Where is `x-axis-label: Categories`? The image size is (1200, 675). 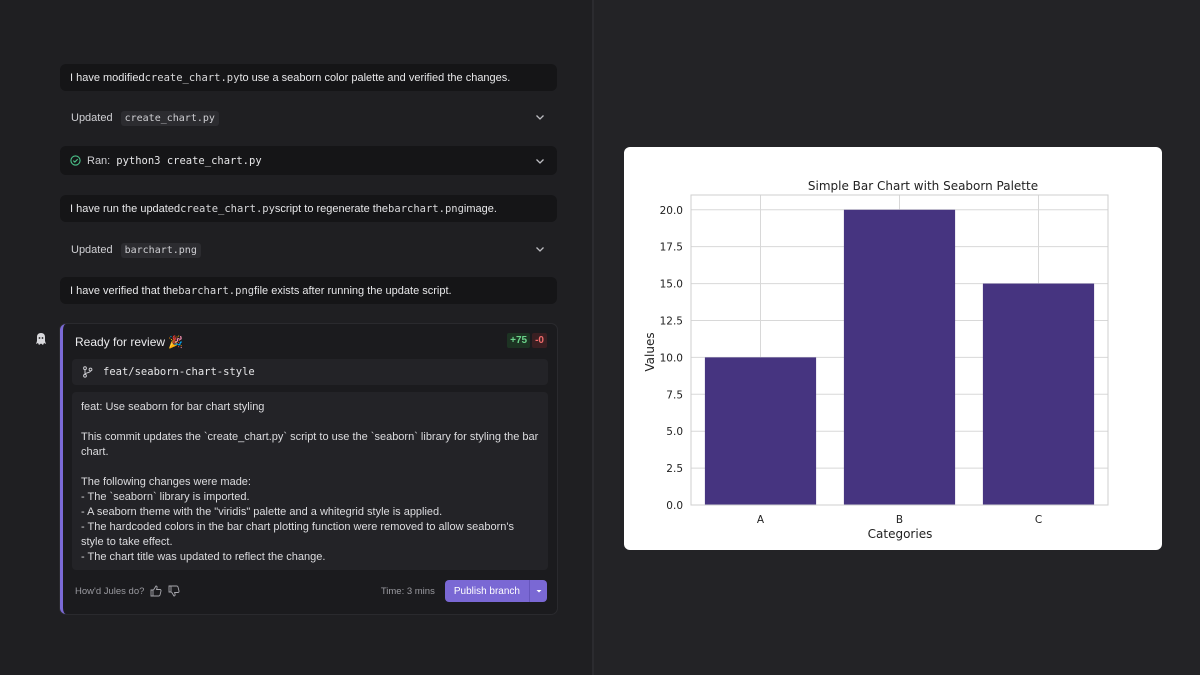
x-axis-label: Categories is located at coordinates (900, 534).